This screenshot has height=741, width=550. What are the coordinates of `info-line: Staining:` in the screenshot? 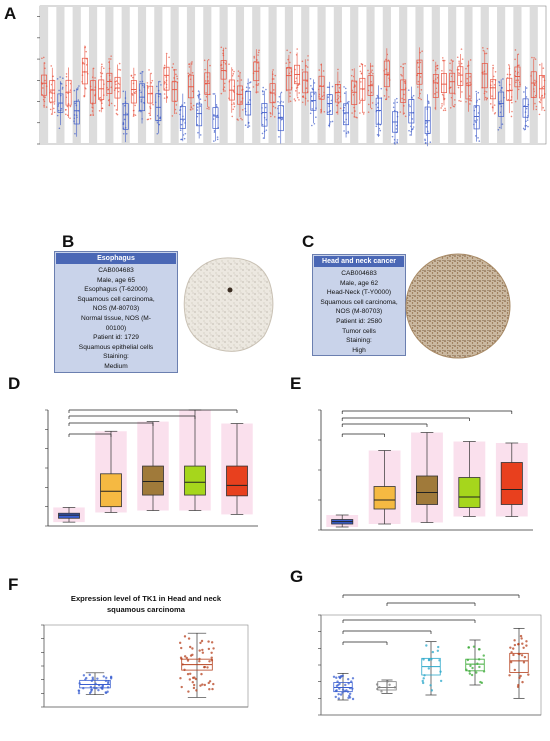 It's located at (116, 357).